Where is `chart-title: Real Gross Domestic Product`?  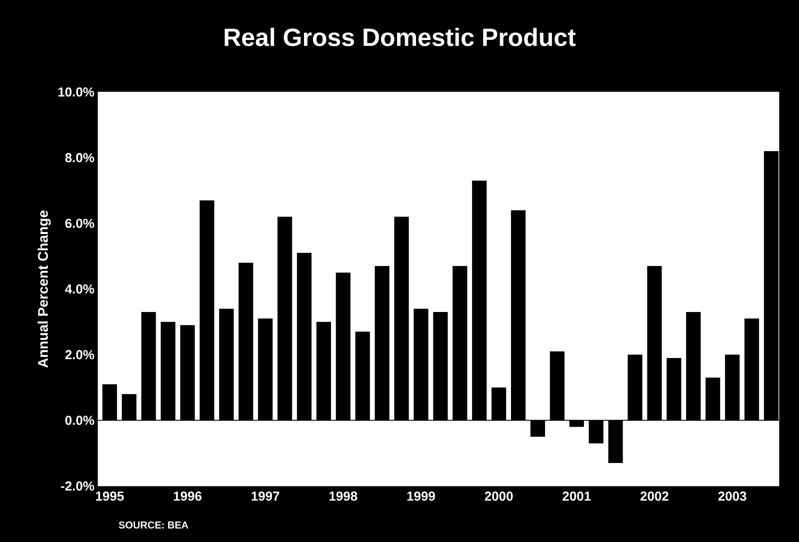 chart-title: Real Gross Domestic Product is located at coordinates (400, 37).